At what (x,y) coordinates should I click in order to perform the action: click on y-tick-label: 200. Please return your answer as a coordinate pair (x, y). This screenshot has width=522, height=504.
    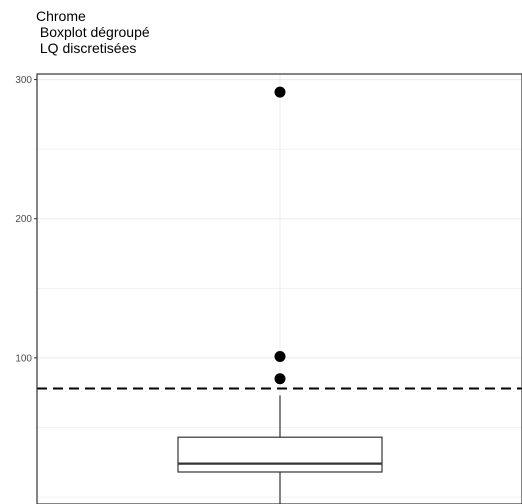
    Looking at the image, I should click on (23, 219).